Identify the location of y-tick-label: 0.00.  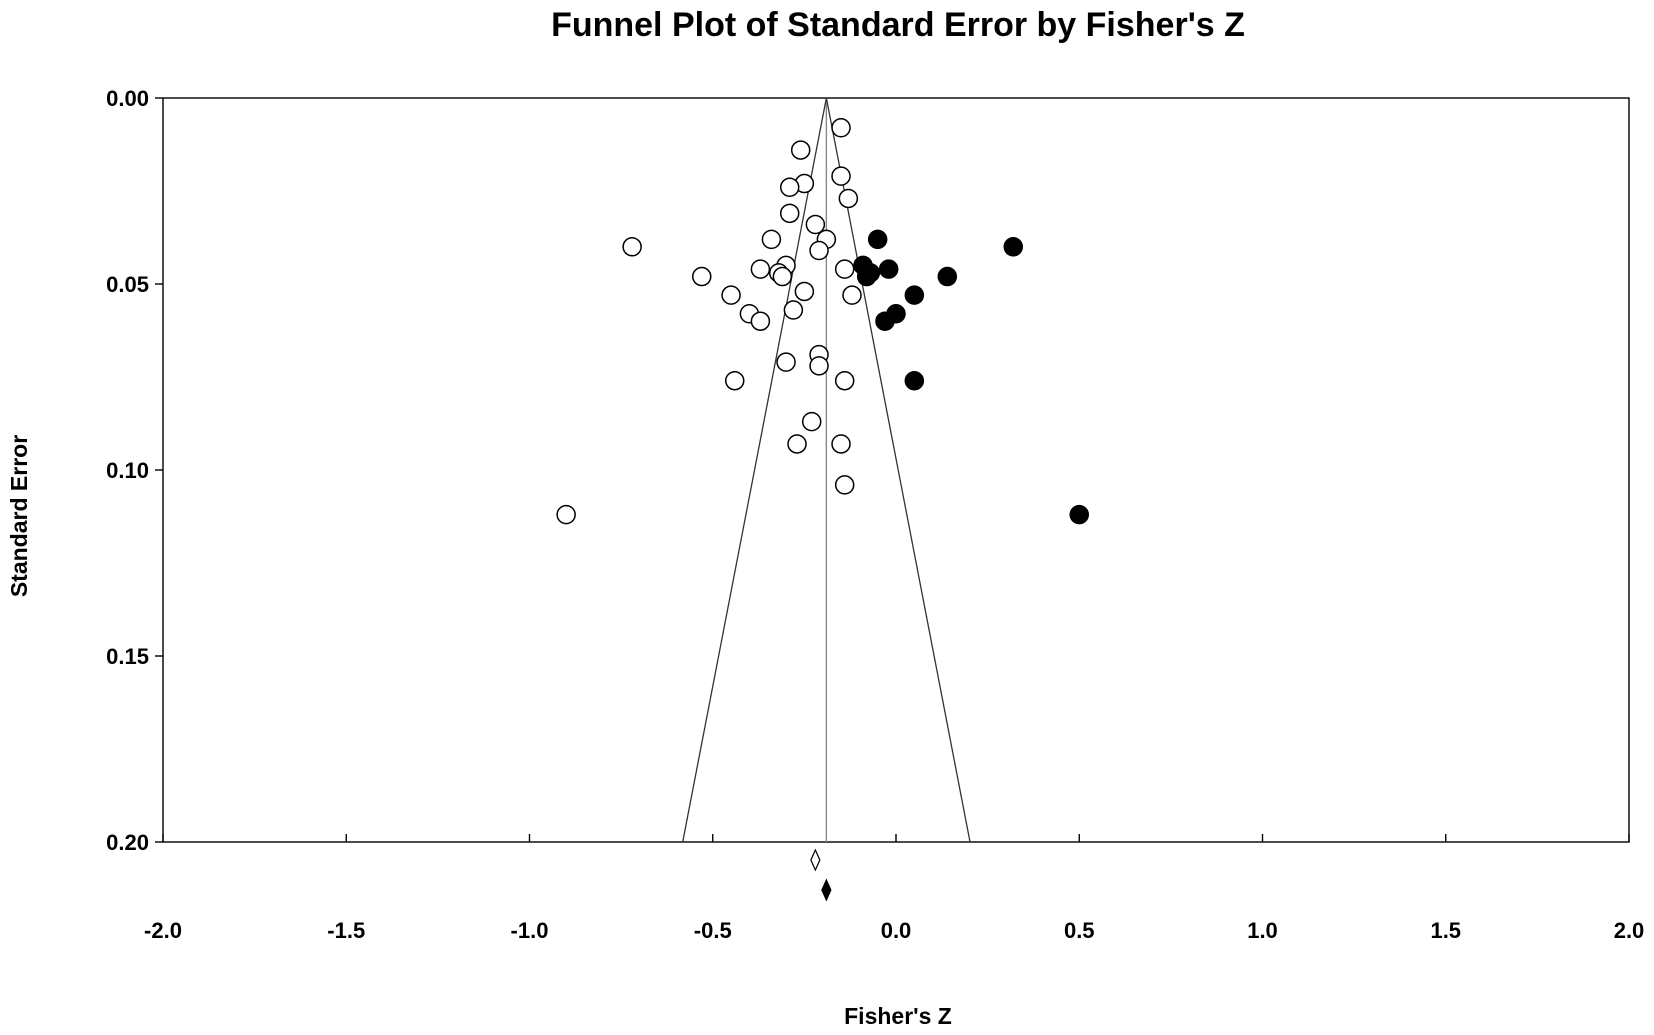
(127, 98).